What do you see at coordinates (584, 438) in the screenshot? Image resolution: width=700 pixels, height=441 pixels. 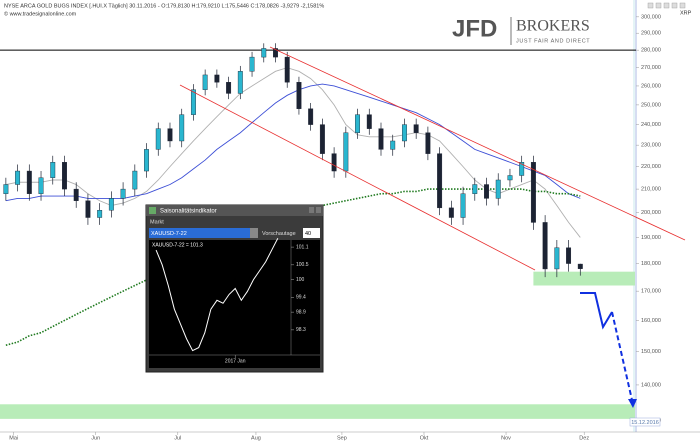 I see `x-tick-label: Dez` at bounding box center [584, 438].